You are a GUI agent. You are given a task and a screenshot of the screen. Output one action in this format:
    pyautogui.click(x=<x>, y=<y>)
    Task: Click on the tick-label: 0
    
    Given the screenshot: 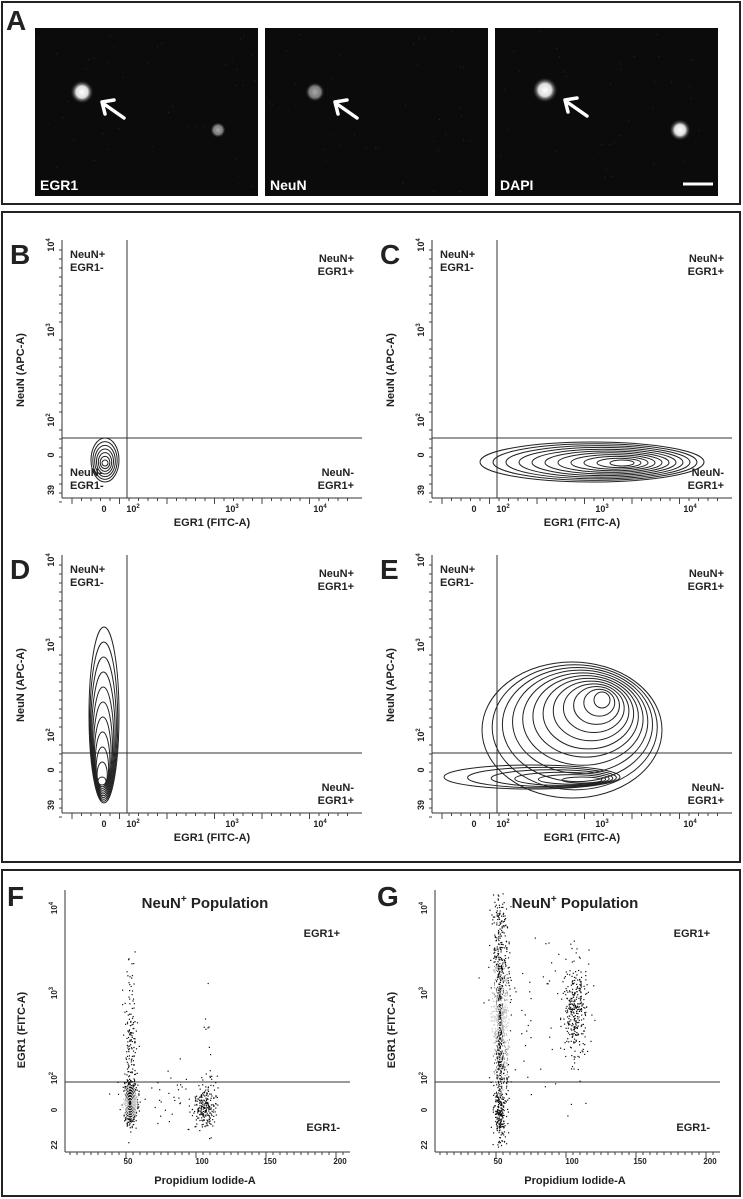 What is the action you would take?
    pyautogui.click(x=103, y=509)
    